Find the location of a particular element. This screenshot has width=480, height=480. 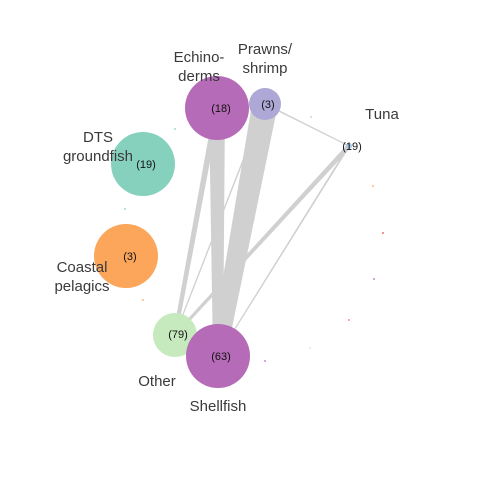

edge-prawns-other is located at coordinates (220, 219).